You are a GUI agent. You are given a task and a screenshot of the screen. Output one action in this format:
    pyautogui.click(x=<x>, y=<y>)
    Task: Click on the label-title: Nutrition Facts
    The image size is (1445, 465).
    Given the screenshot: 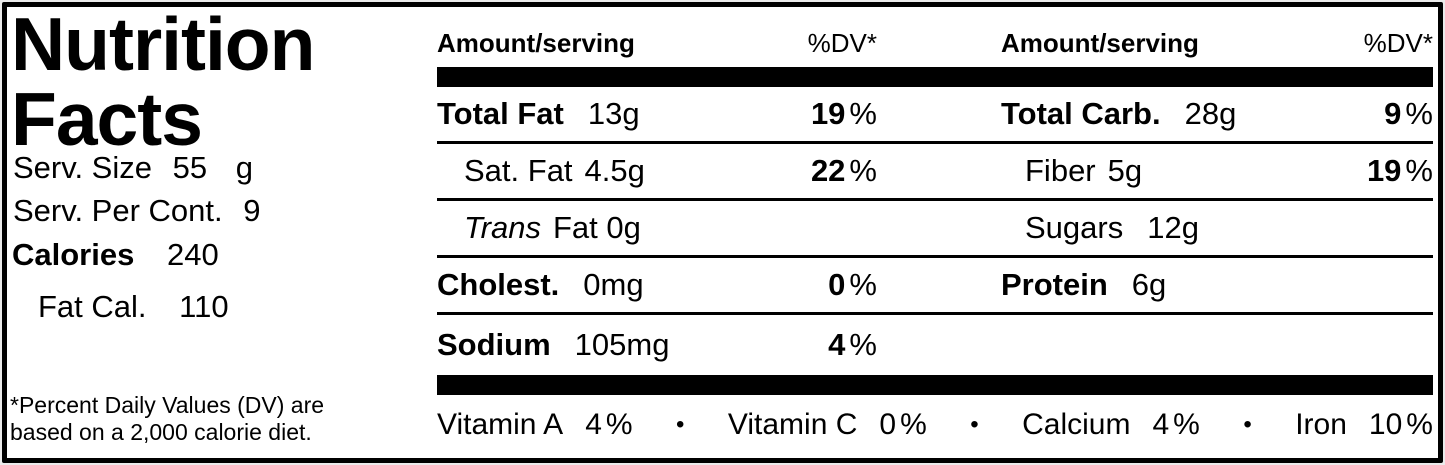 What is the action you would take?
    pyautogui.click(x=163, y=81)
    